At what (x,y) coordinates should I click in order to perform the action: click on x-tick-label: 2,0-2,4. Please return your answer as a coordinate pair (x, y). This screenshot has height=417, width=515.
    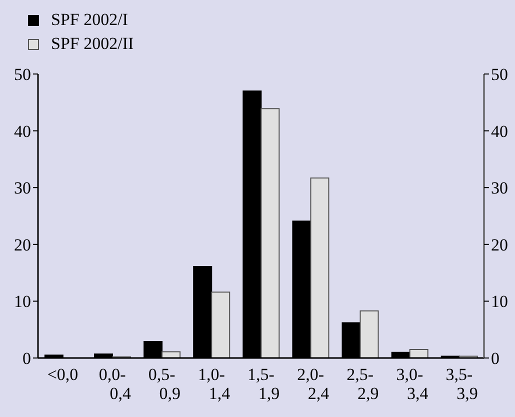
    Looking at the image, I should click on (313, 384).